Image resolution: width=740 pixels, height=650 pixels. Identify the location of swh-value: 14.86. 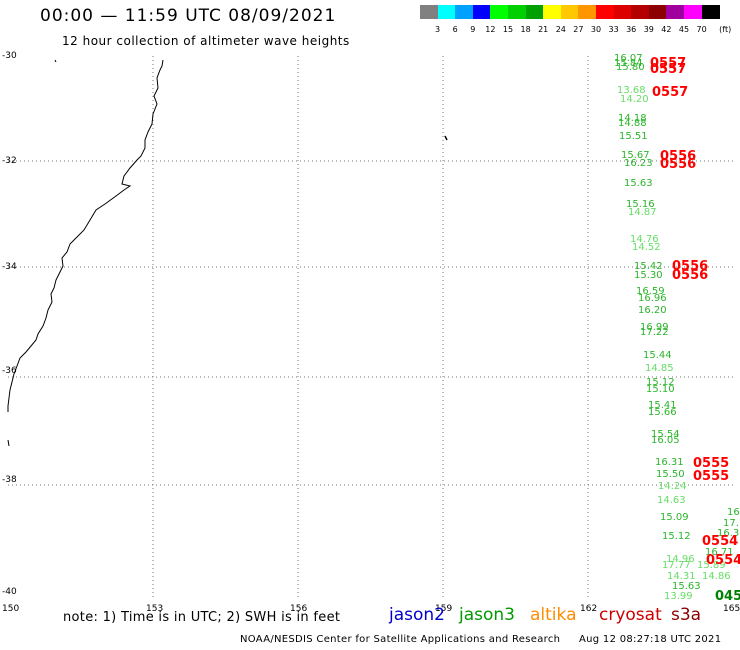
(716, 576).